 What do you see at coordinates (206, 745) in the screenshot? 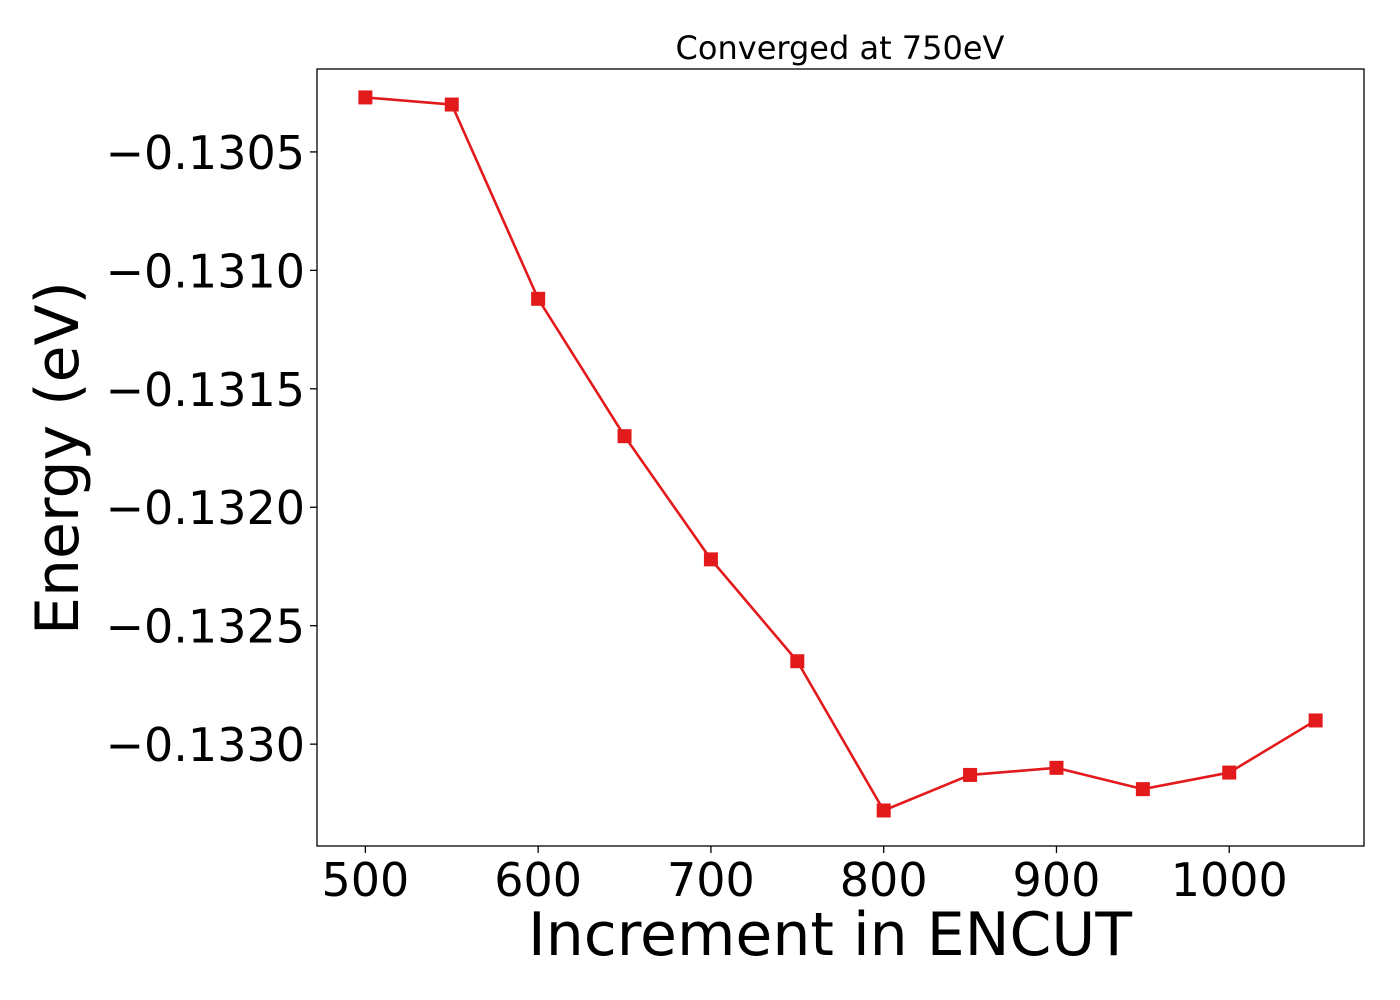
I see `y-tick-label: −0.1330` at bounding box center [206, 745].